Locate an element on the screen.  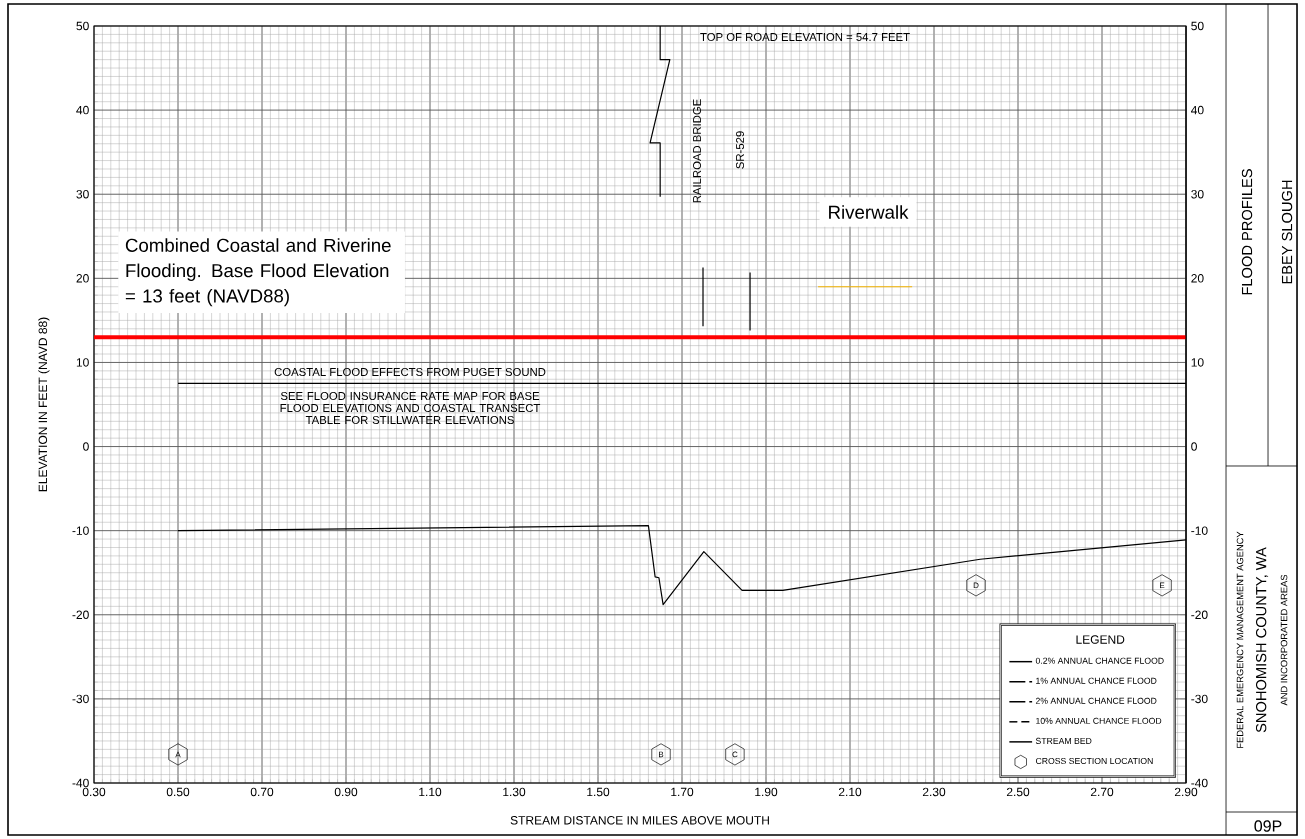
annotation: Riverwalk is located at coordinates (869, 212).